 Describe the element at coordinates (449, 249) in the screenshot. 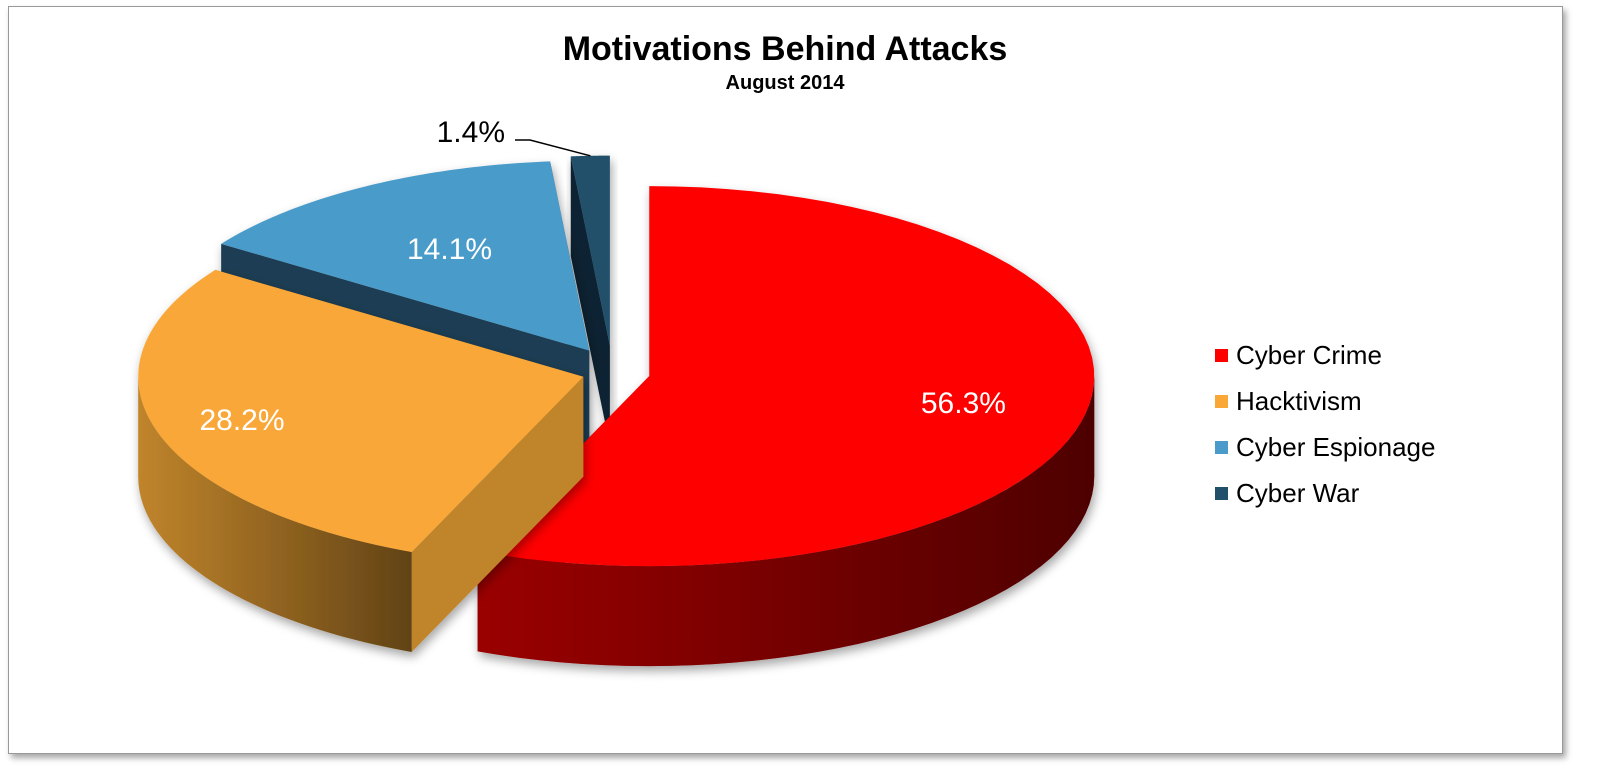

I see `data-label: 14.1%` at that location.